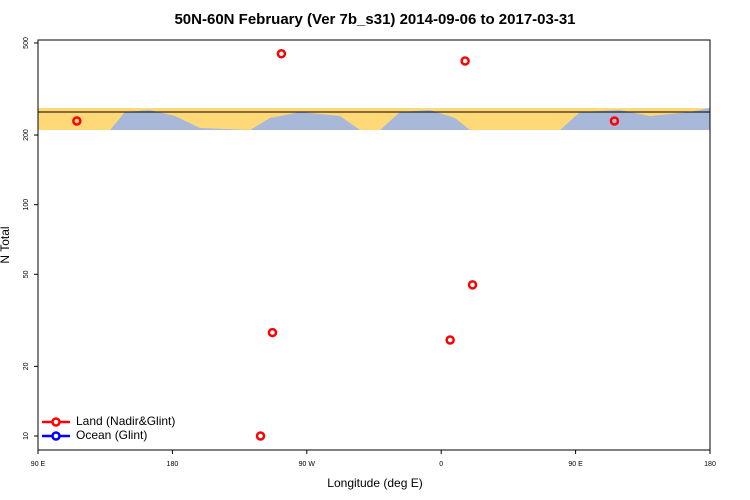  I want to click on y-tick-label: 500, so click(26, 43).